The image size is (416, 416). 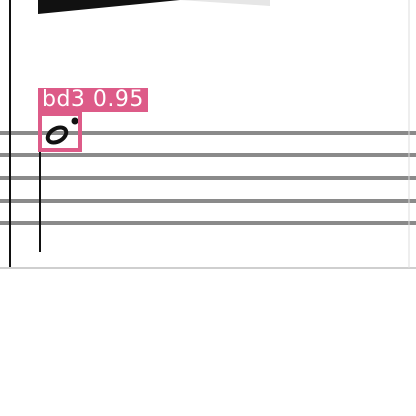 I want to click on beam-fragment, so click(x=109, y=7).